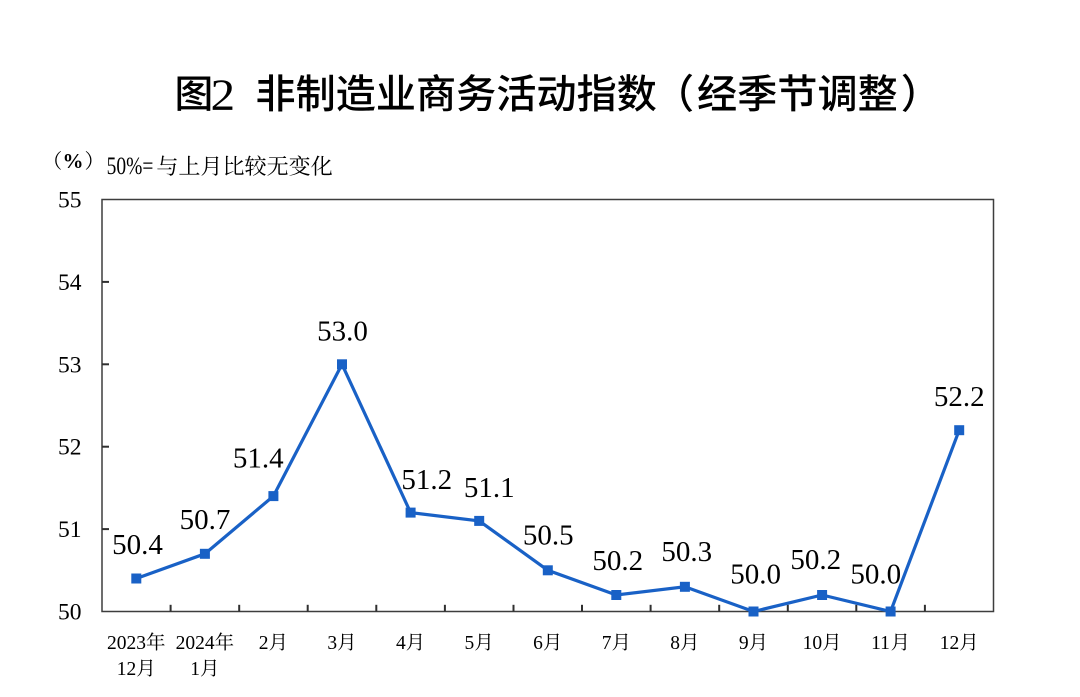 Image resolution: width=1080 pixels, height=697 pixels. Describe the element at coordinates (126, 643) in the screenshot. I see `svg-text: 2023` at that location.